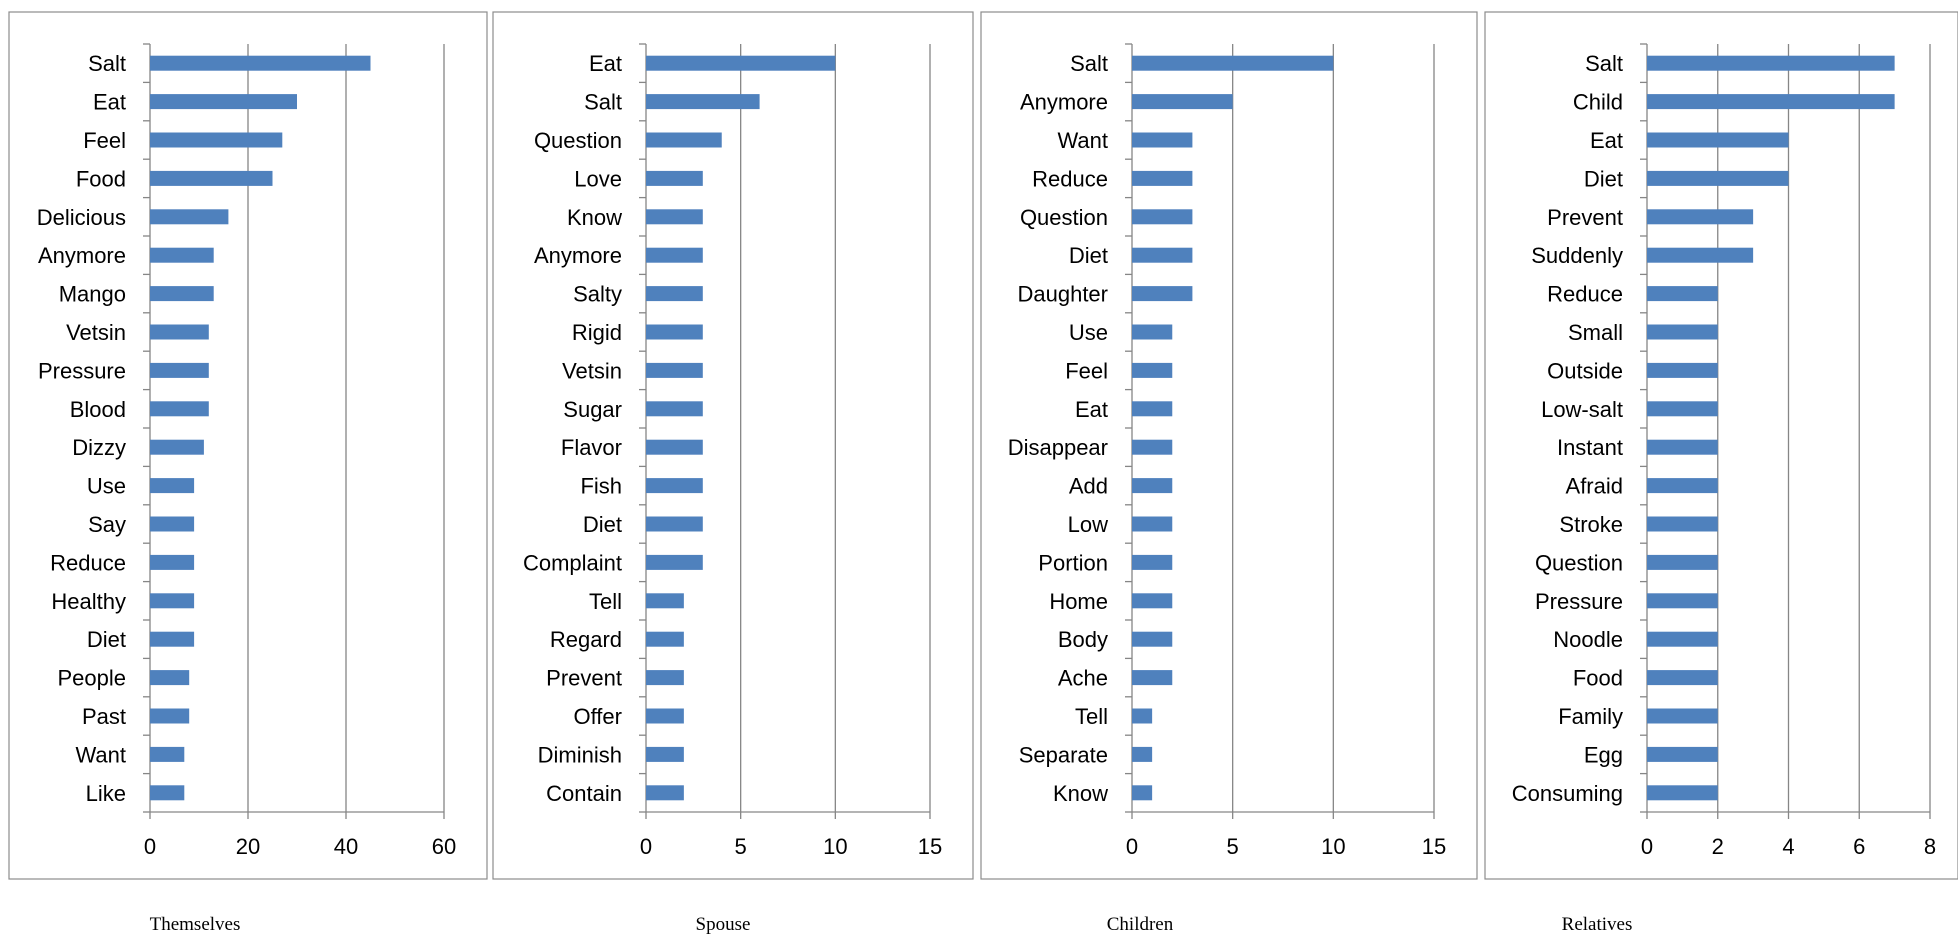  I want to click on x-tick-label: 2, so click(1718, 846).